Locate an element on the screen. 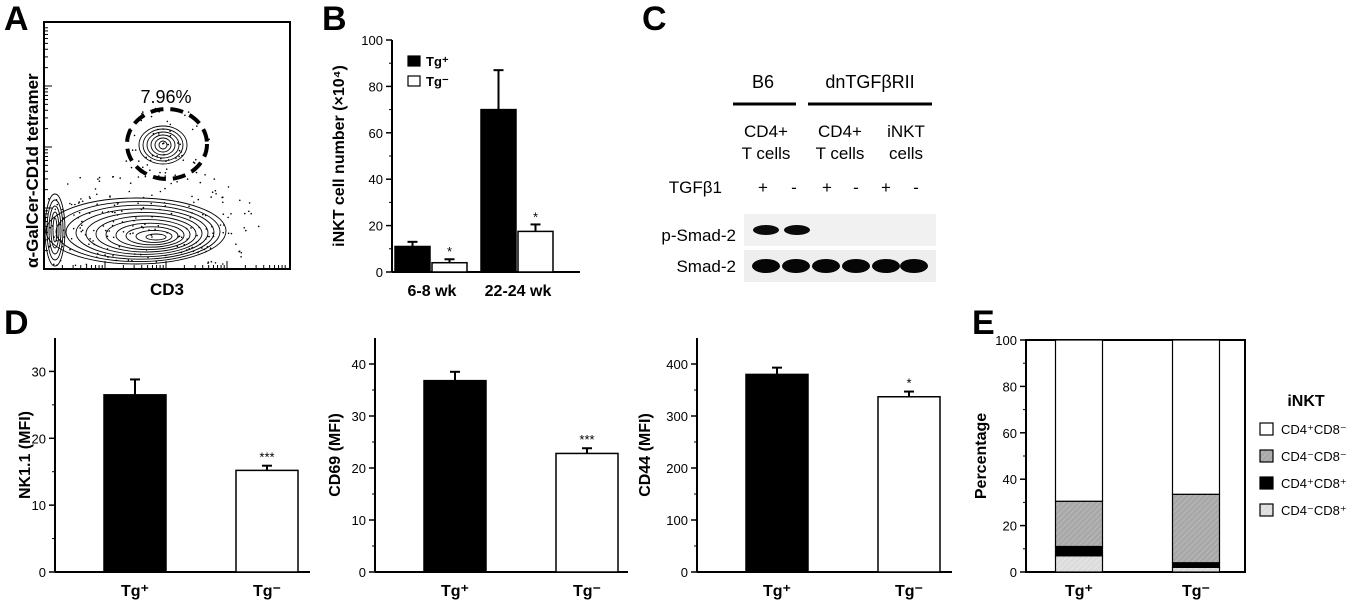  chart-d1-significance: *** is located at coordinates (266, 457).